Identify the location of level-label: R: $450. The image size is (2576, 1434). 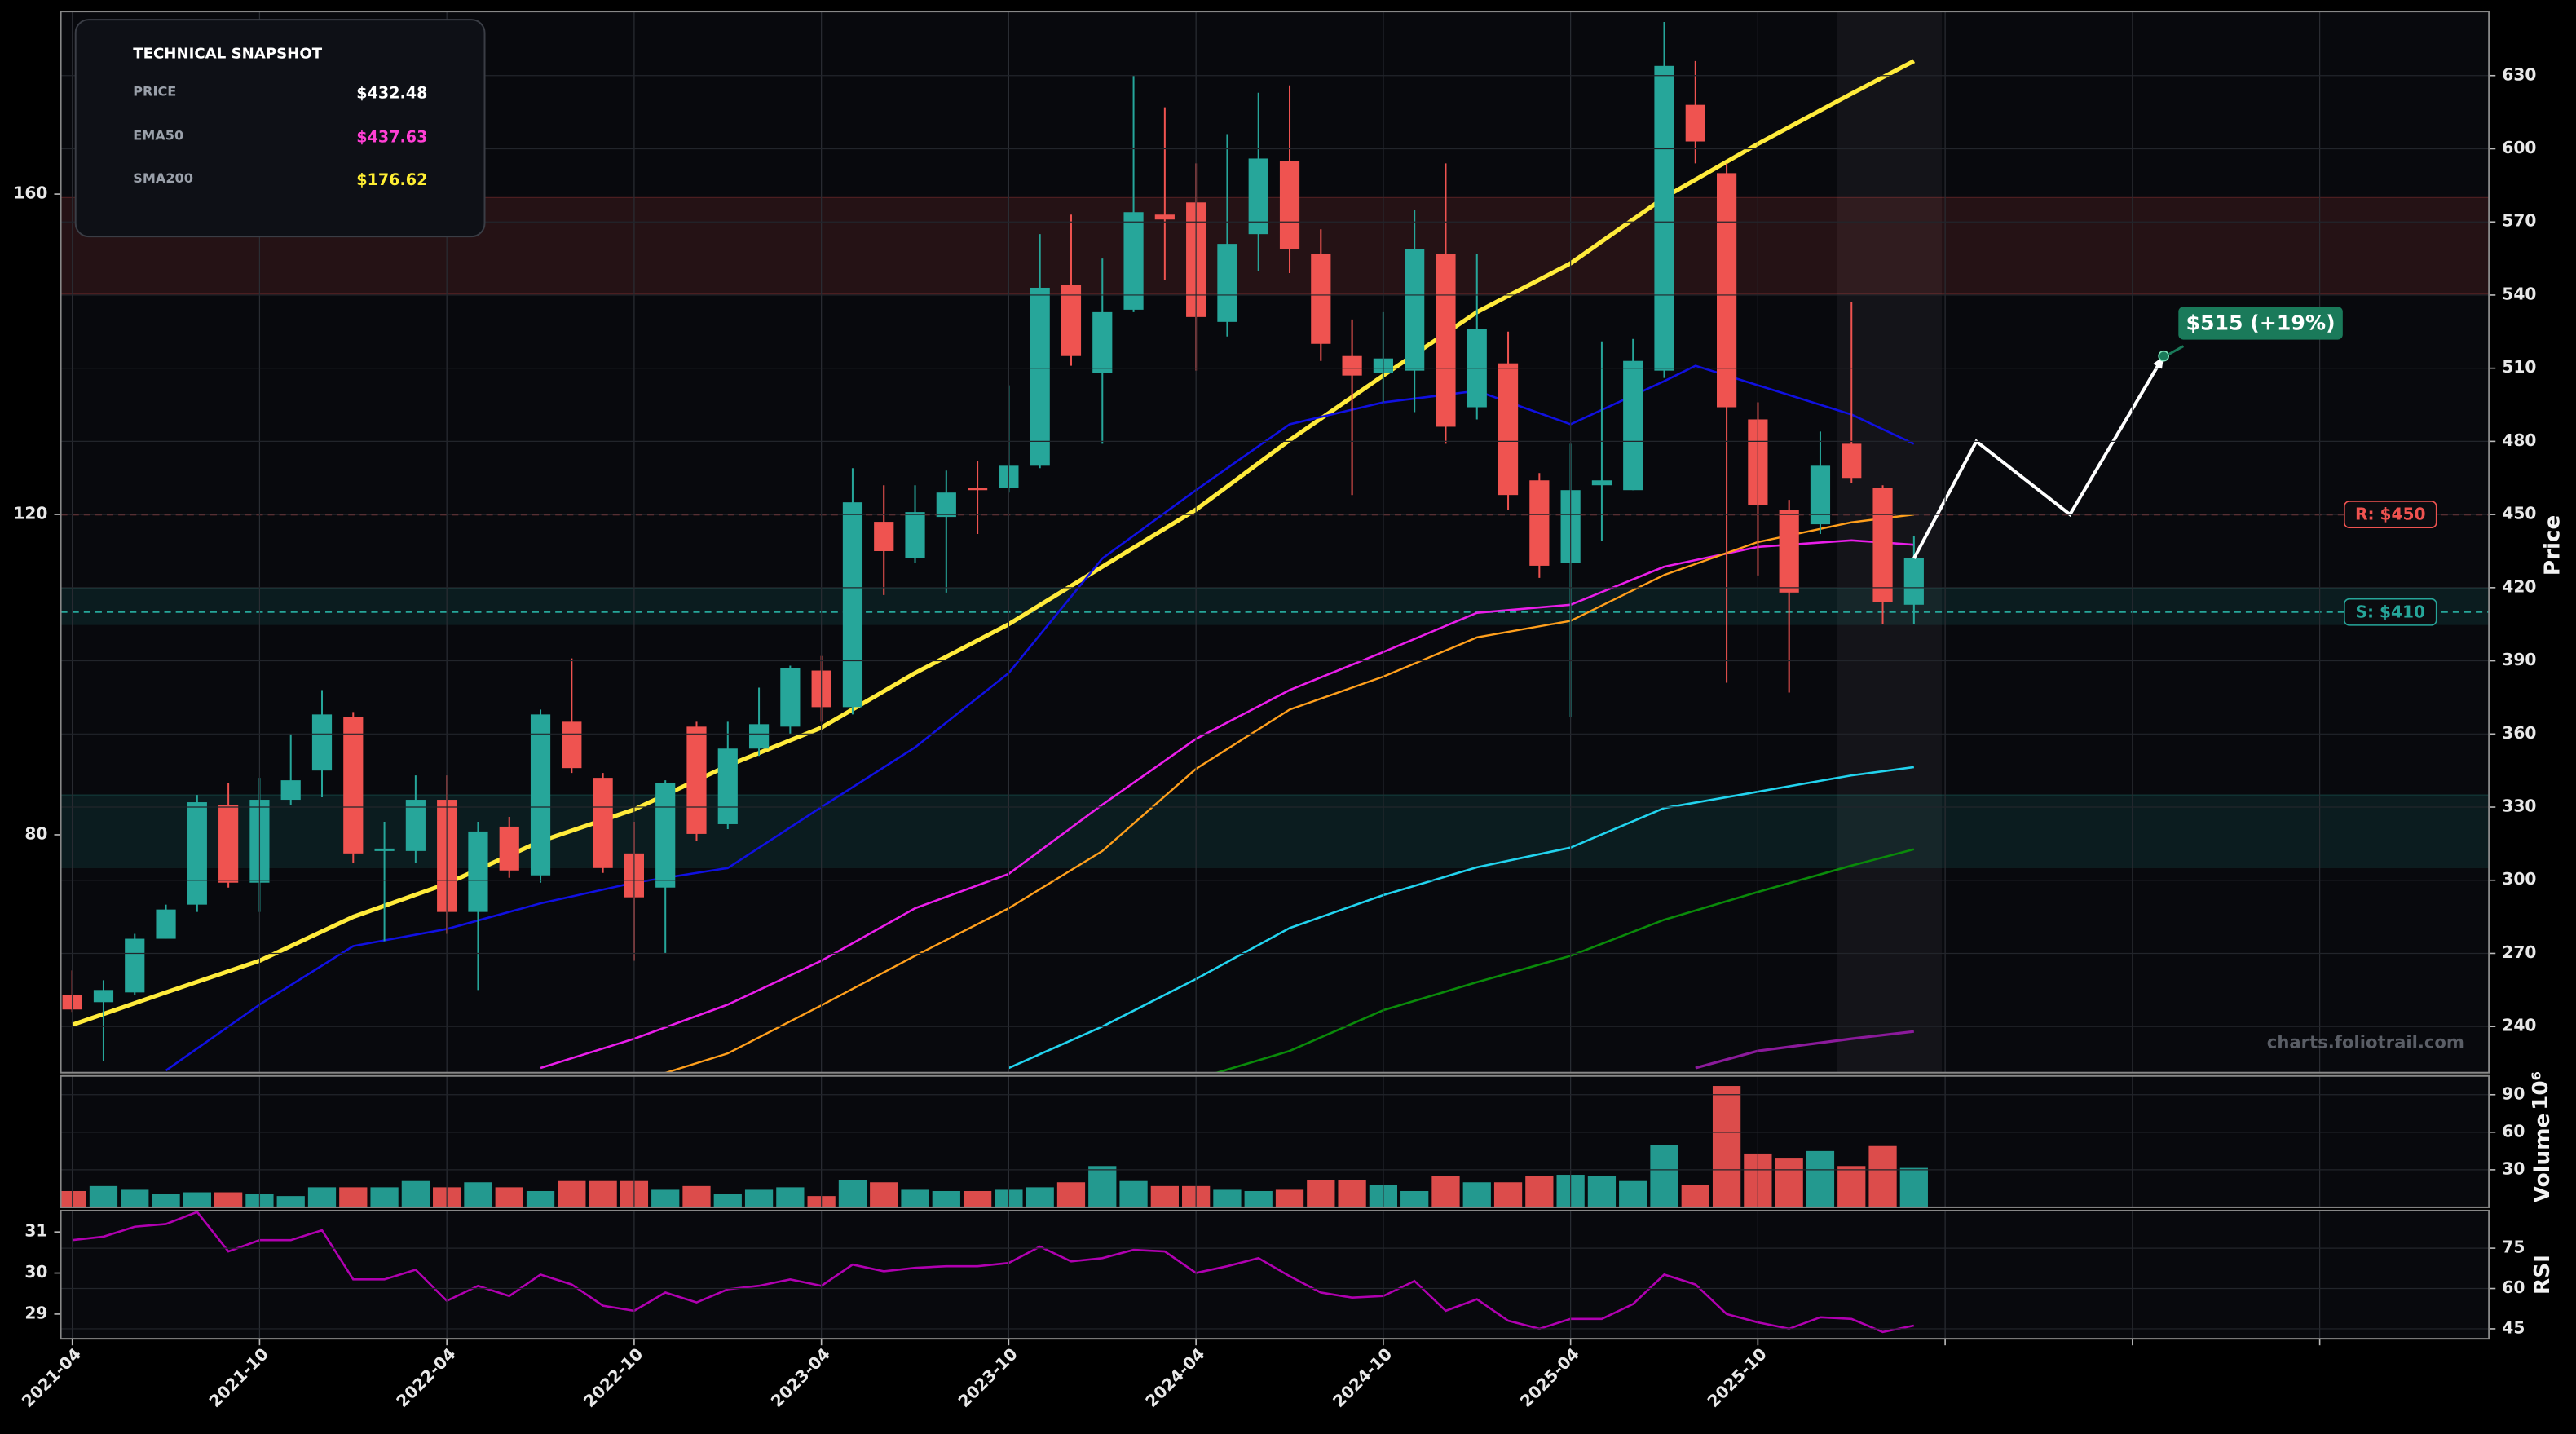
(2390, 514).